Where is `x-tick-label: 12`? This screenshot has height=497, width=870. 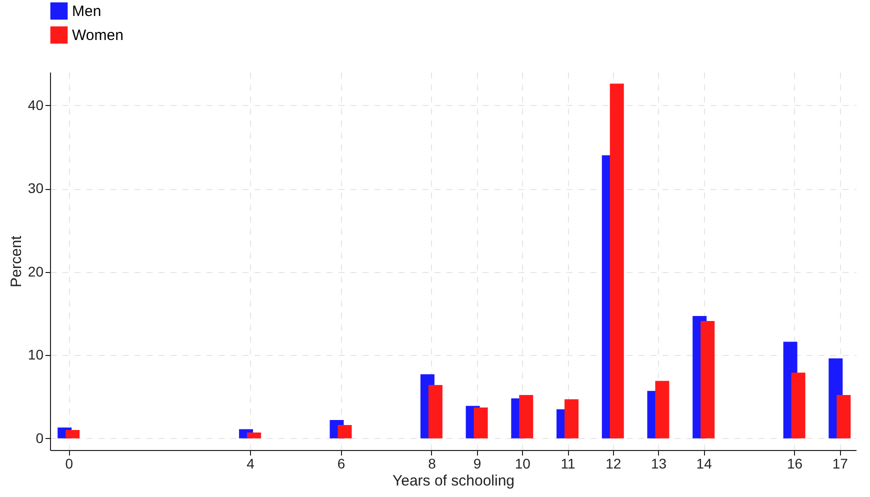
x-tick-label: 12 is located at coordinates (614, 464).